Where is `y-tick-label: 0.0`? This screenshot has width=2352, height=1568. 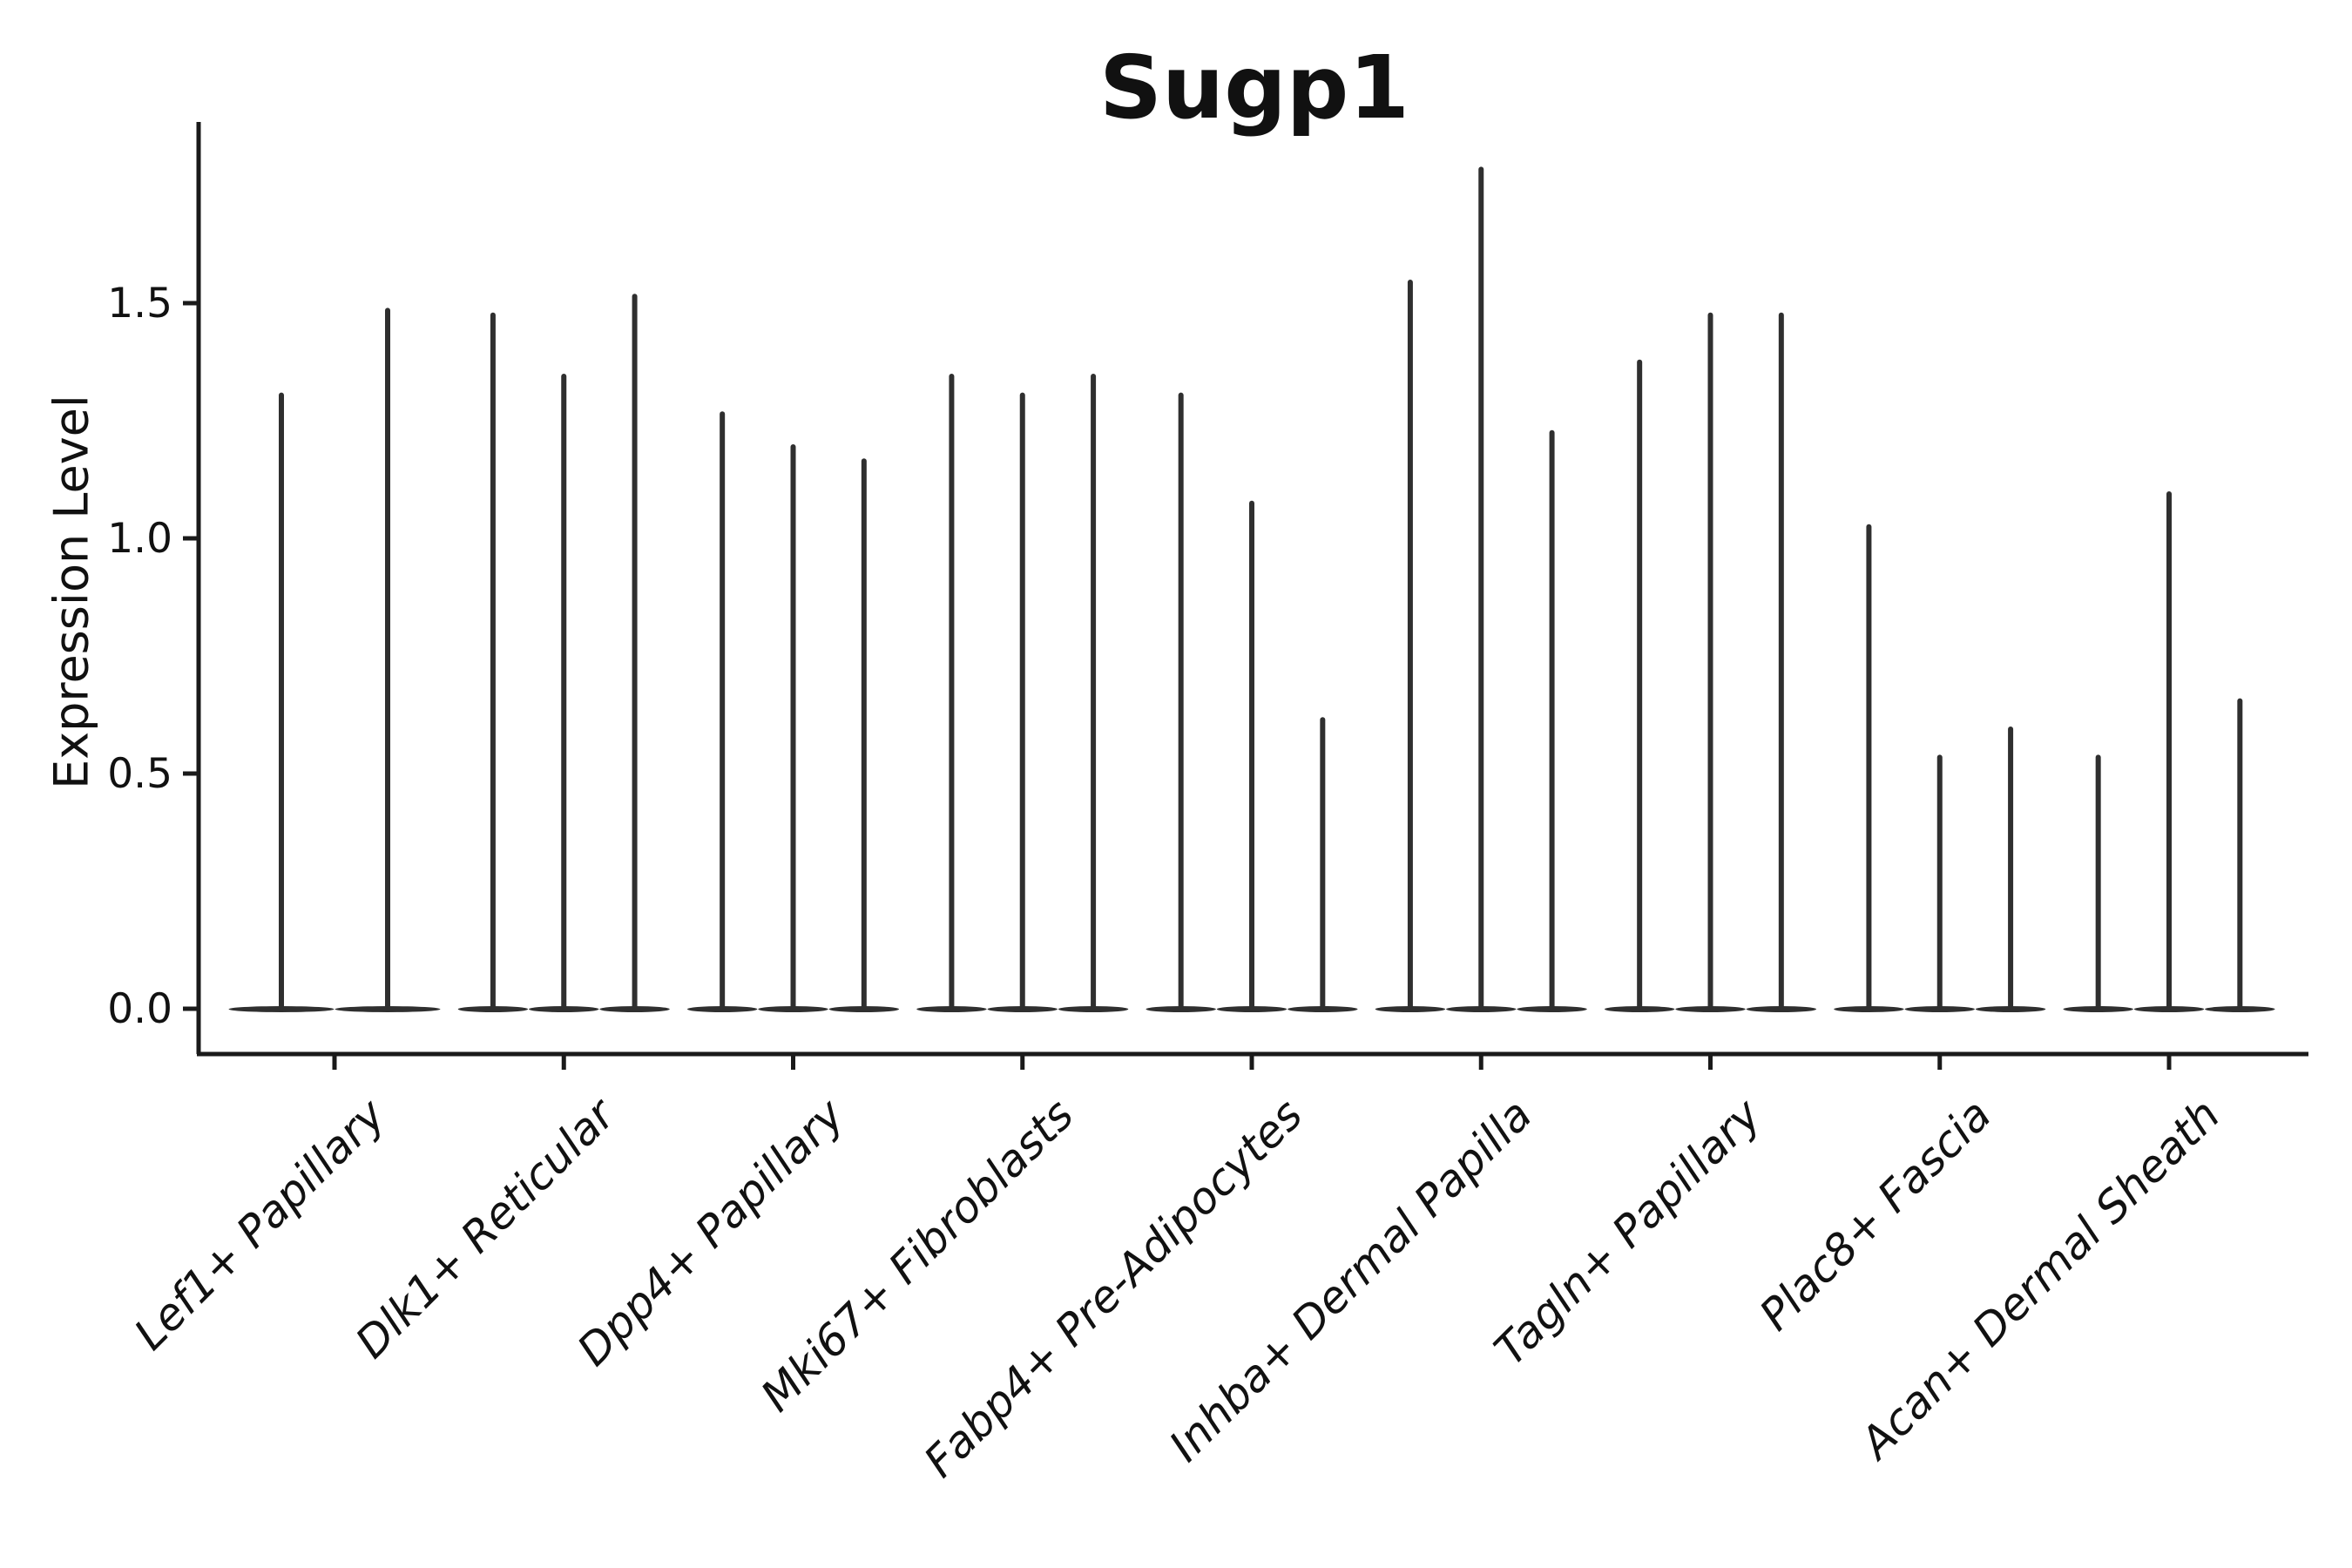 y-tick-label: 0.0 is located at coordinates (139, 1009).